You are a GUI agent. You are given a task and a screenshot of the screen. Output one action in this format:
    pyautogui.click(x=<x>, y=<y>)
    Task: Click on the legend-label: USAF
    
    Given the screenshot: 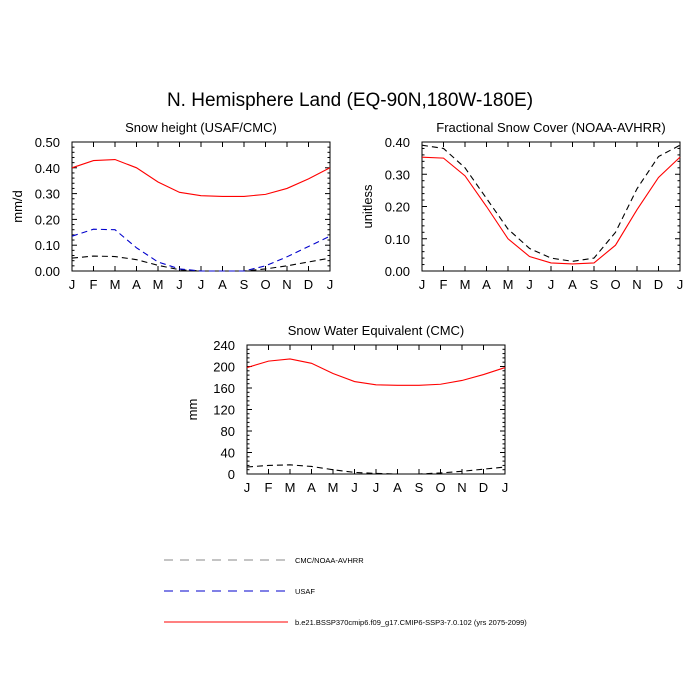 What is the action you would take?
    pyautogui.click(x=305, y=591)
    